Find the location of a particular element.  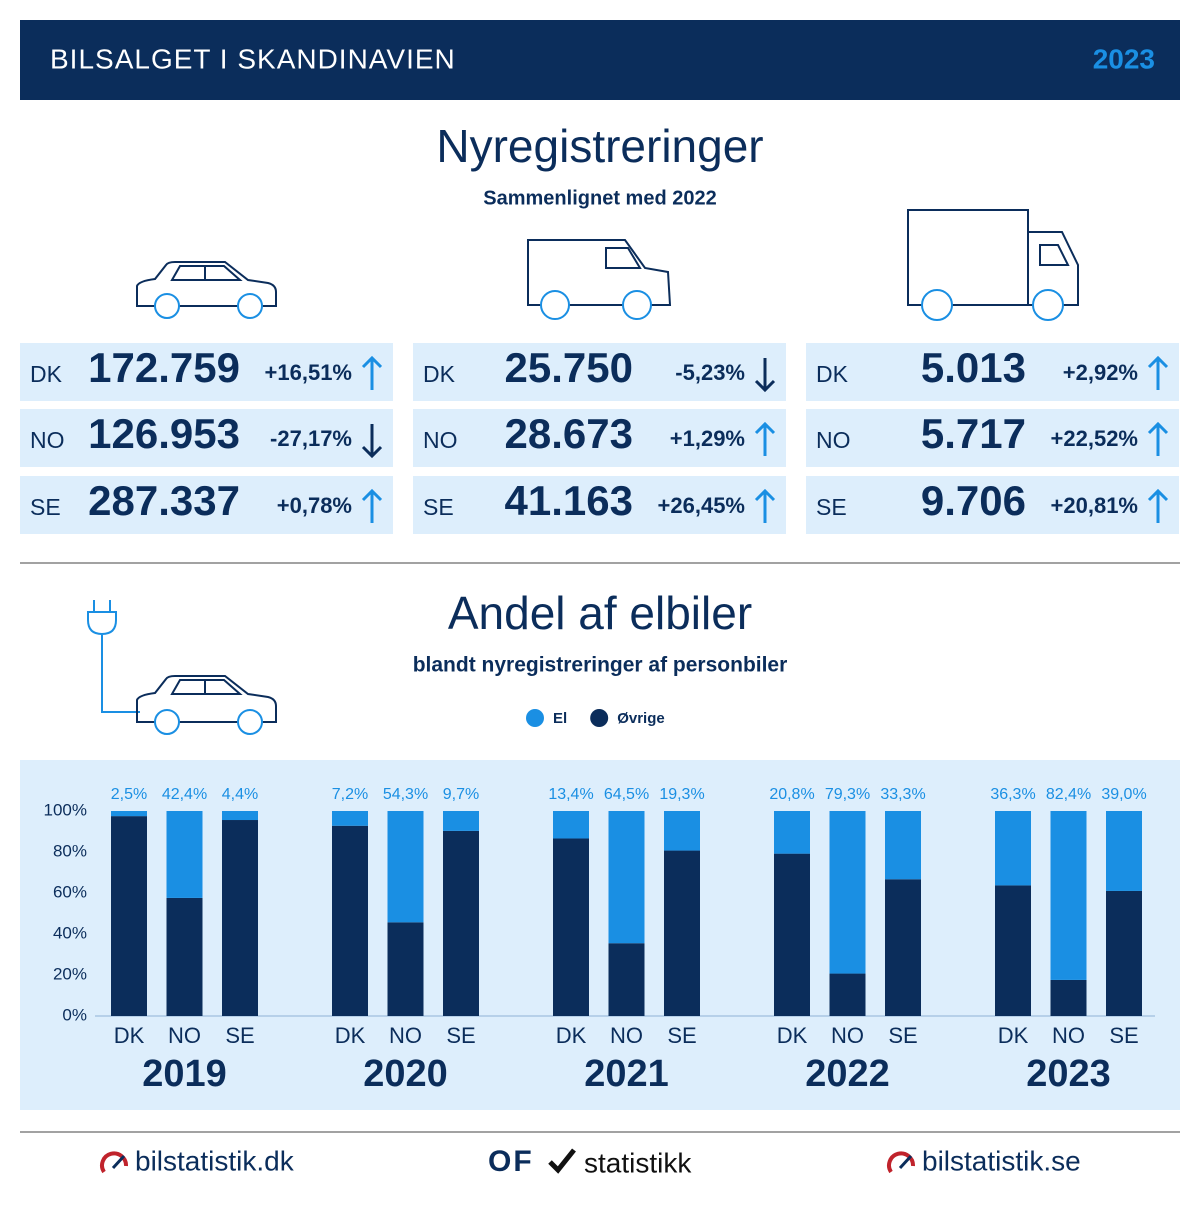

y-tick-label: 20% is located at coordinates (70, 973).